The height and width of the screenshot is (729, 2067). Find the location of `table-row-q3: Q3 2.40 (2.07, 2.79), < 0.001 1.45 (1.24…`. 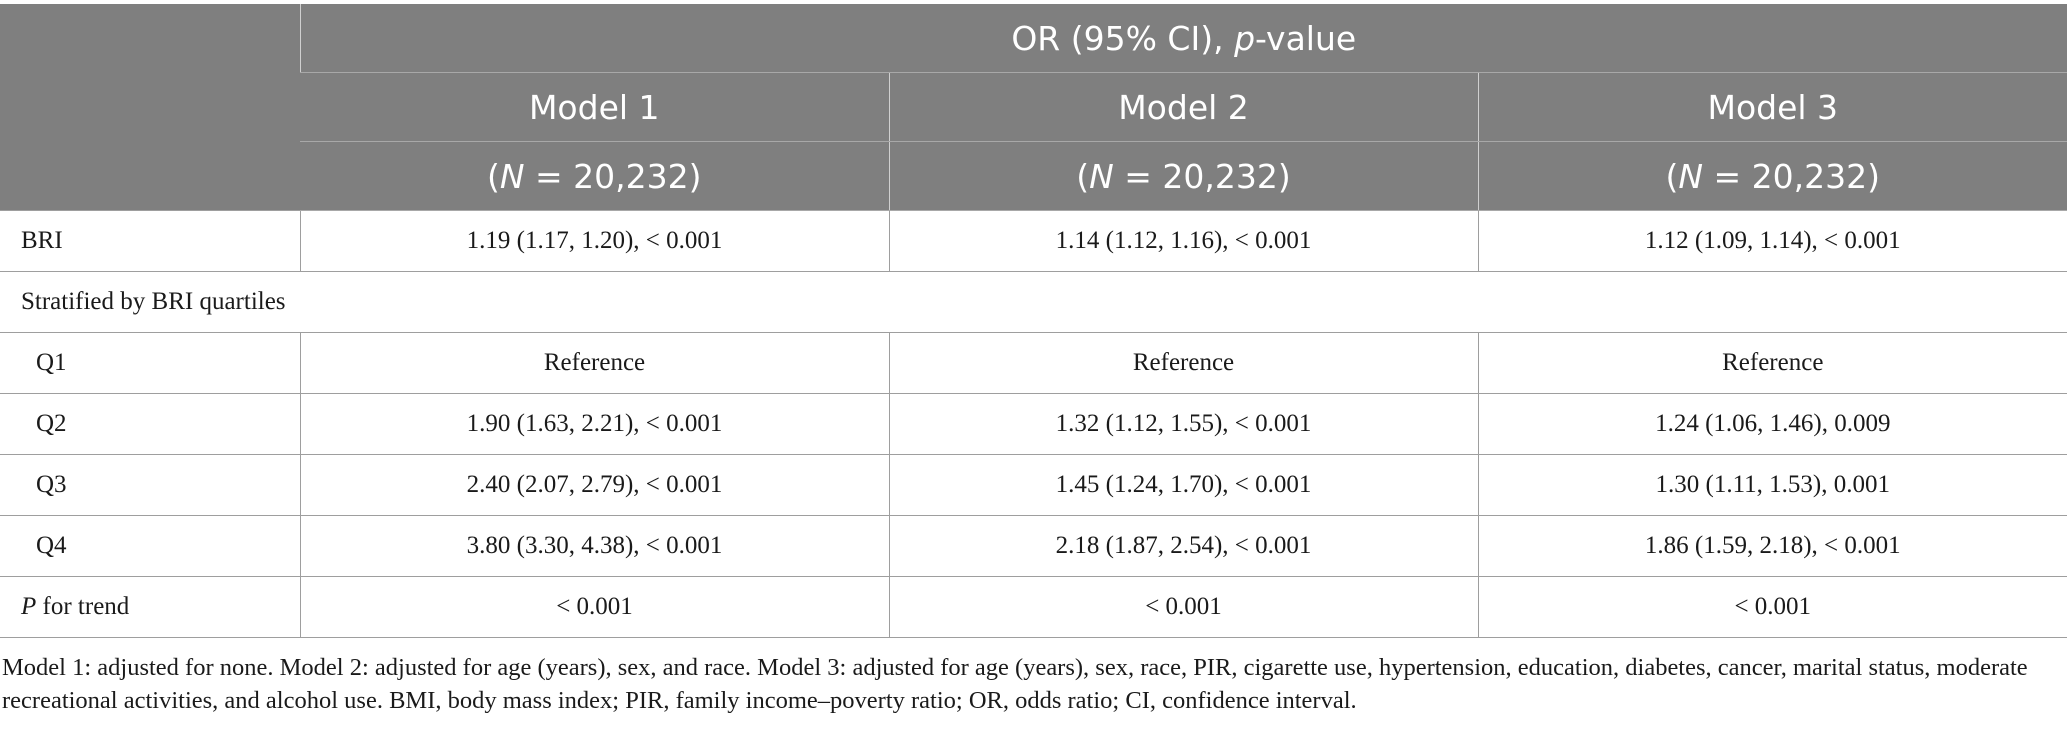

table-row-q3: Q3 2.40 (2.07, 2.79), < 0.001 1.45 (1.24… is located at coordinates (1033, 485).